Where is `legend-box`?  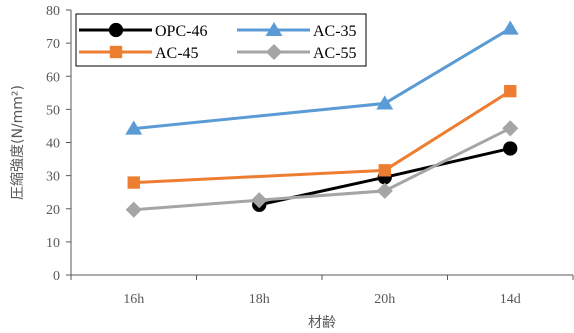 legend-box is located at coordinates (221, 40).